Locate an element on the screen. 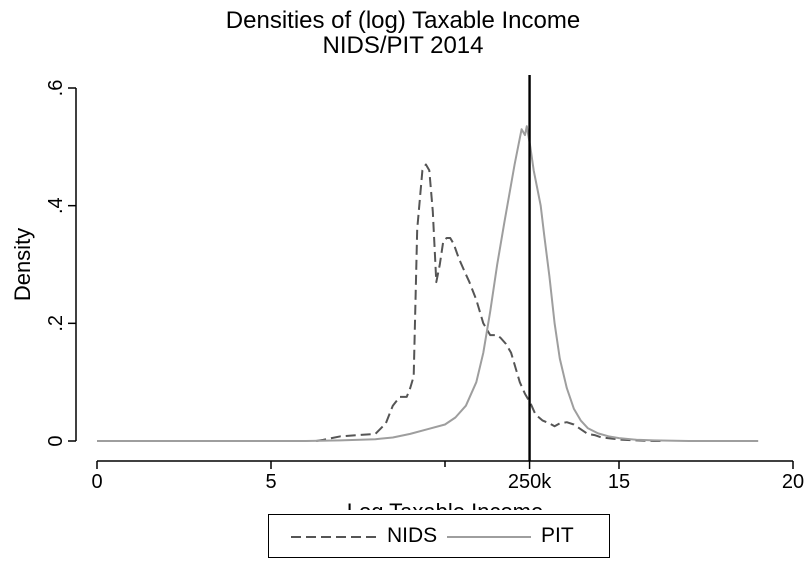 The image size is (806, 579). chart-title: Densities of (log) Taxable Income is located at coordinates (403, 20).